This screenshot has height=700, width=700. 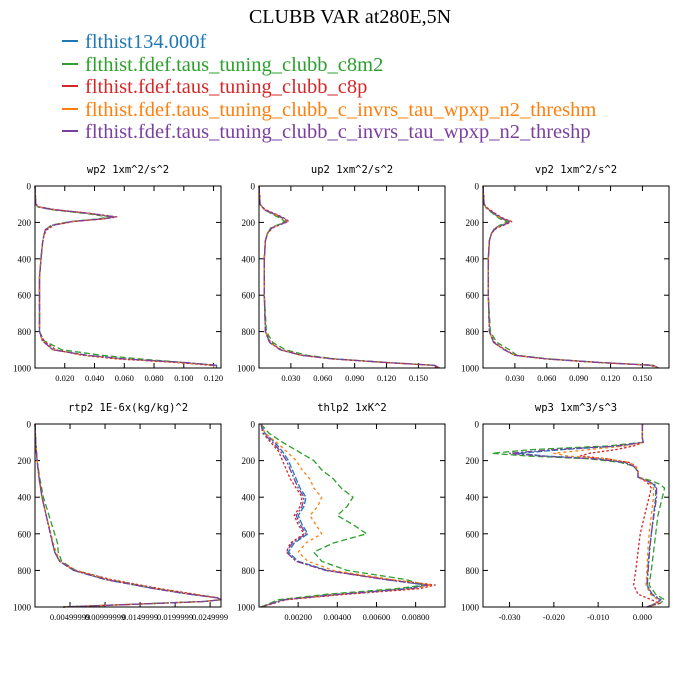 I want to click on legend-label: flthist134.000f, so click(x=146, y=42).